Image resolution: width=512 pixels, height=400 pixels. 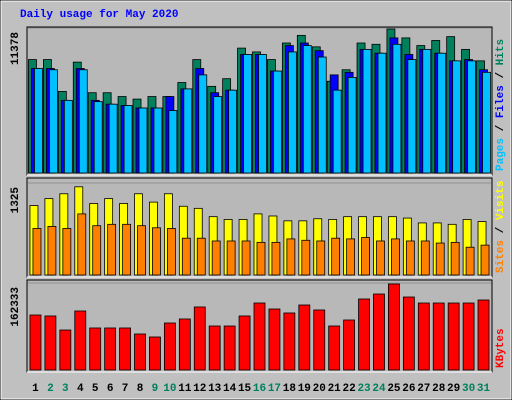 I want to click on x-tick-label: 12, so click(x=199, y=389).